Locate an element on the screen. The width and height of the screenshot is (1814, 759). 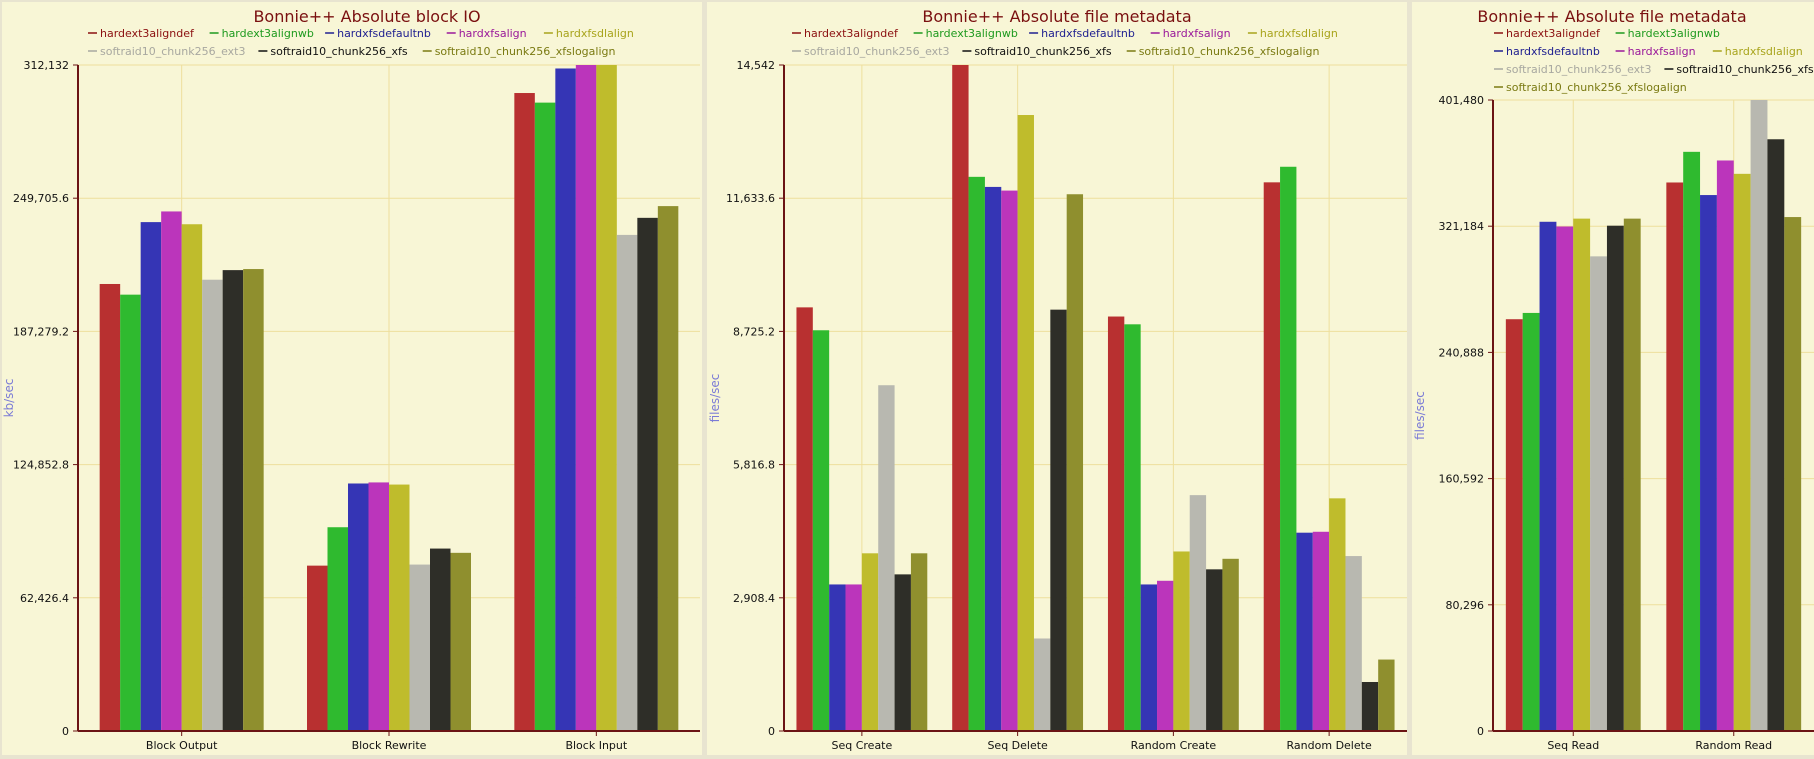
chart-title: Bonnie++ Absolute file metadata is located at coordinates (1611, 16).